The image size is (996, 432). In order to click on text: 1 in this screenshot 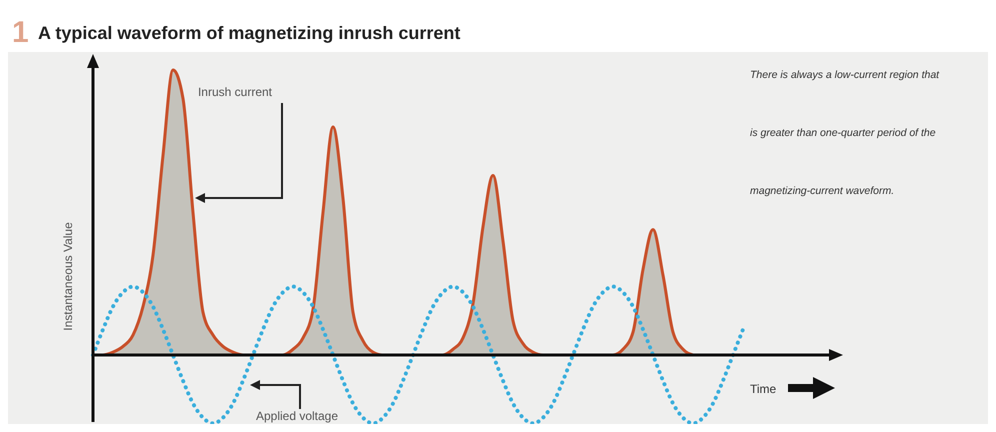, I will do `click(20, 32)`.